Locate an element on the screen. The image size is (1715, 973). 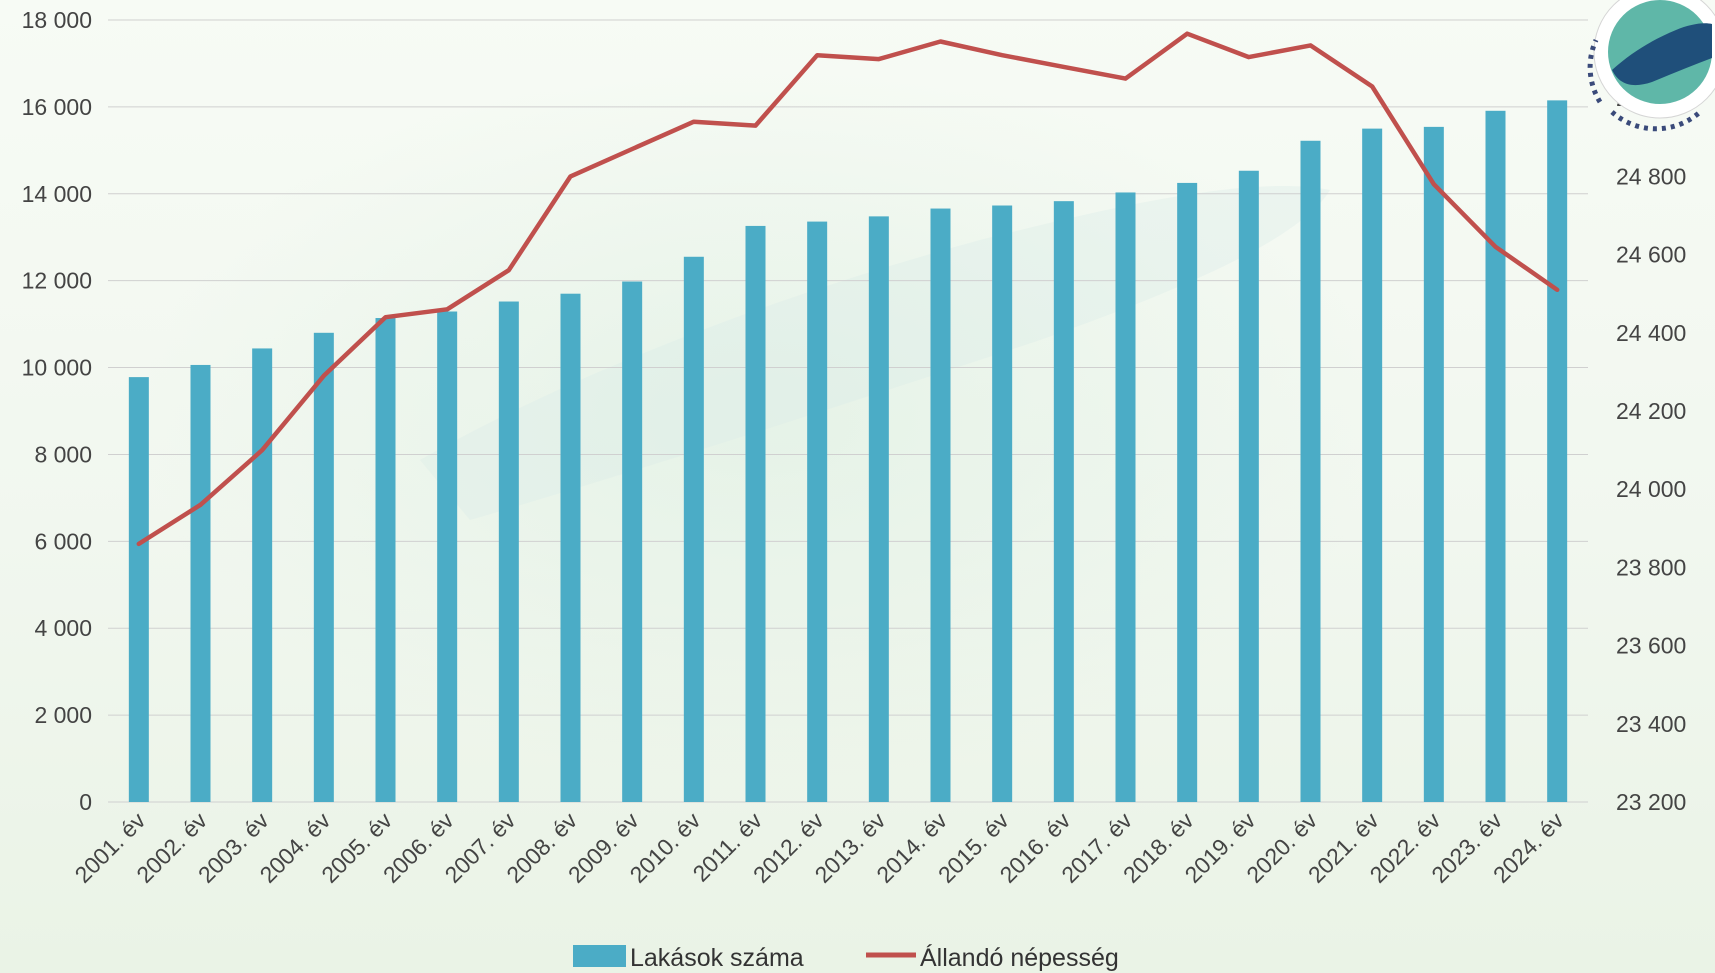
y-right-tick-label: 24 600 is located at coordinates (1651, 255).